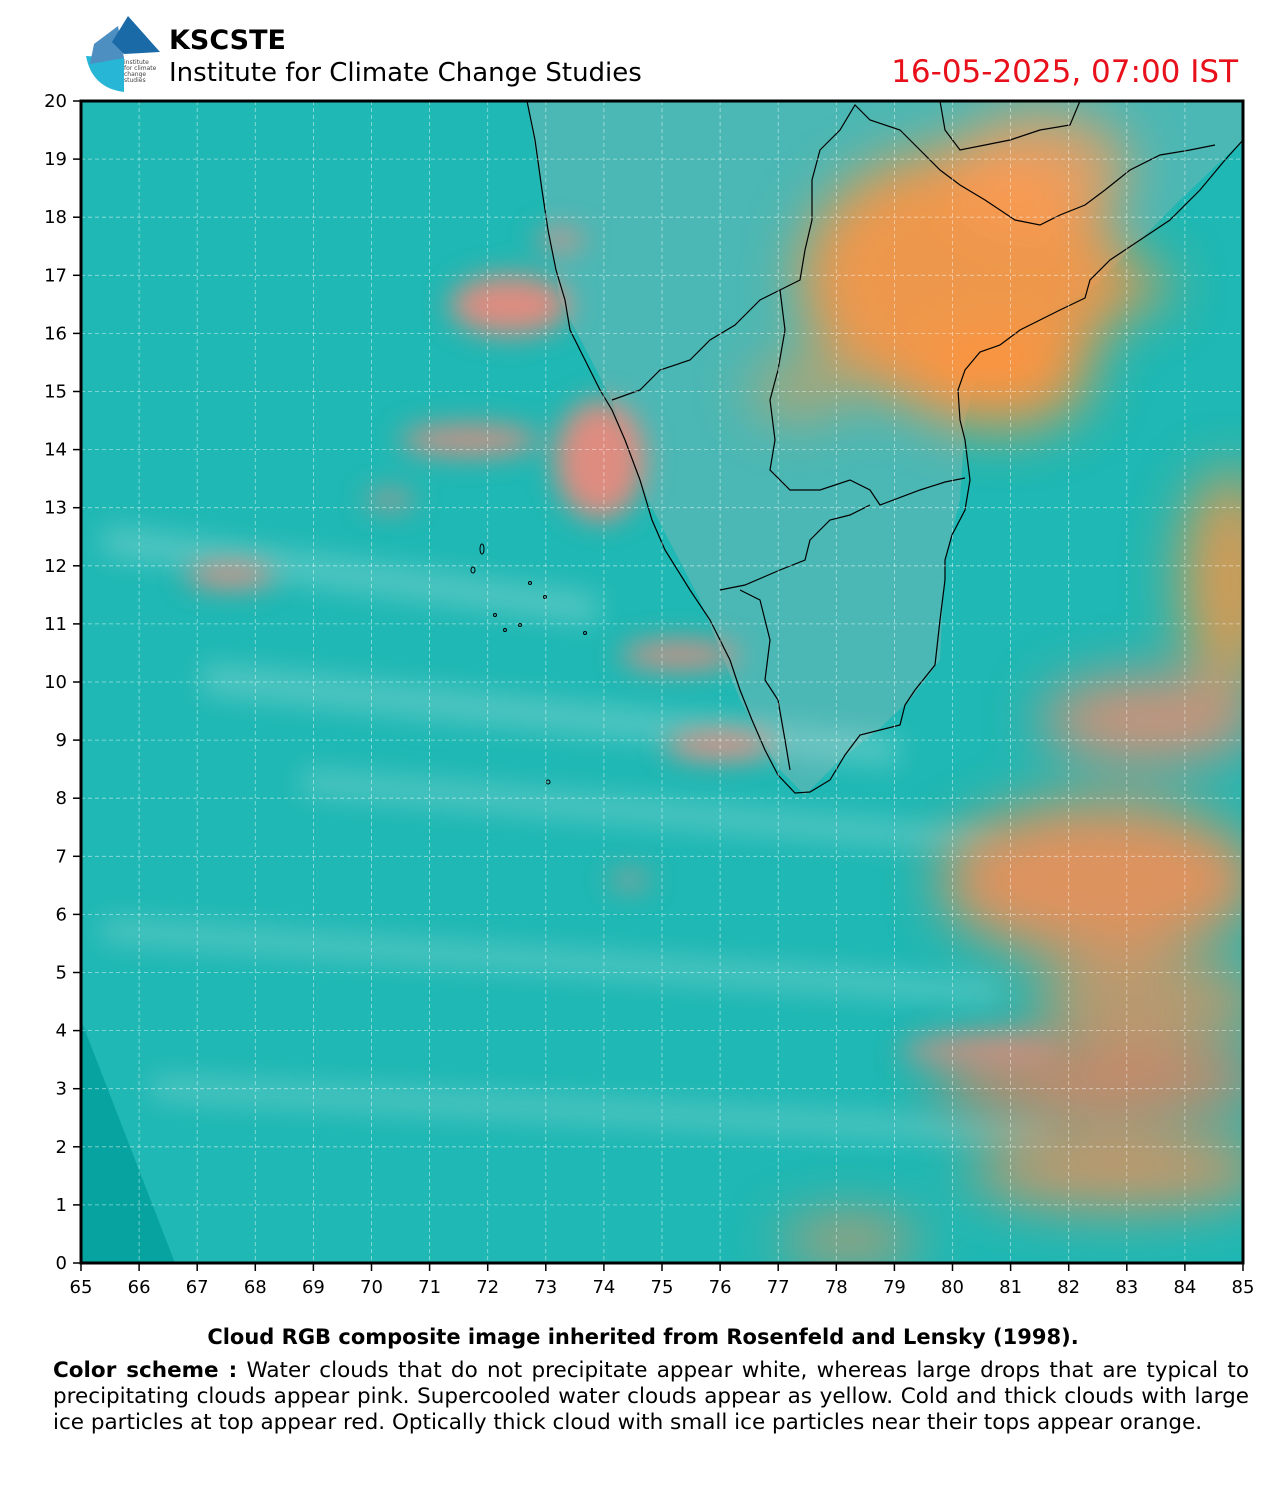  Describe the element at coordinates (139, 1287) in the screenshot. I see `x-tick-label: 66` at that location.